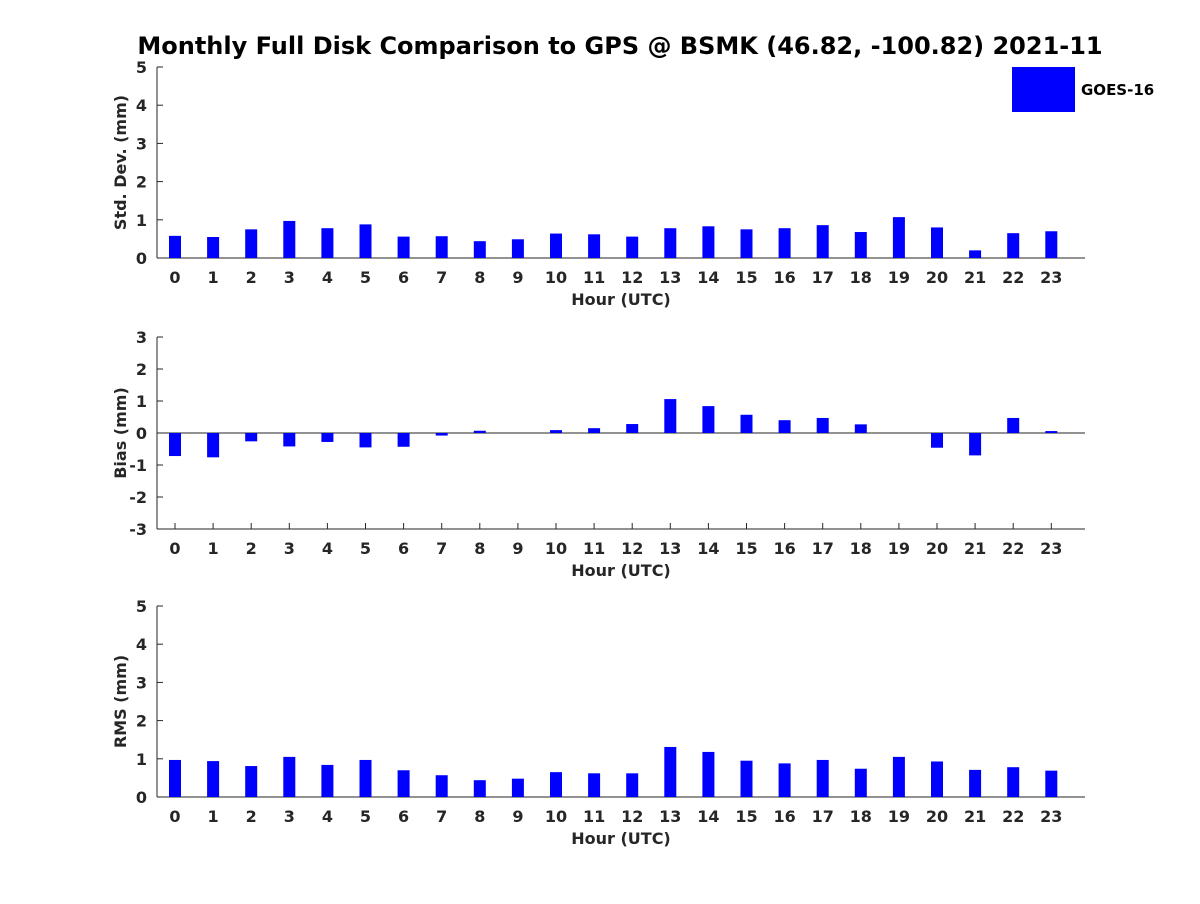 The width and height of the screenshot is (1200, 904). I want to click on bias-x-tick-label: 9, so click(517, 548).